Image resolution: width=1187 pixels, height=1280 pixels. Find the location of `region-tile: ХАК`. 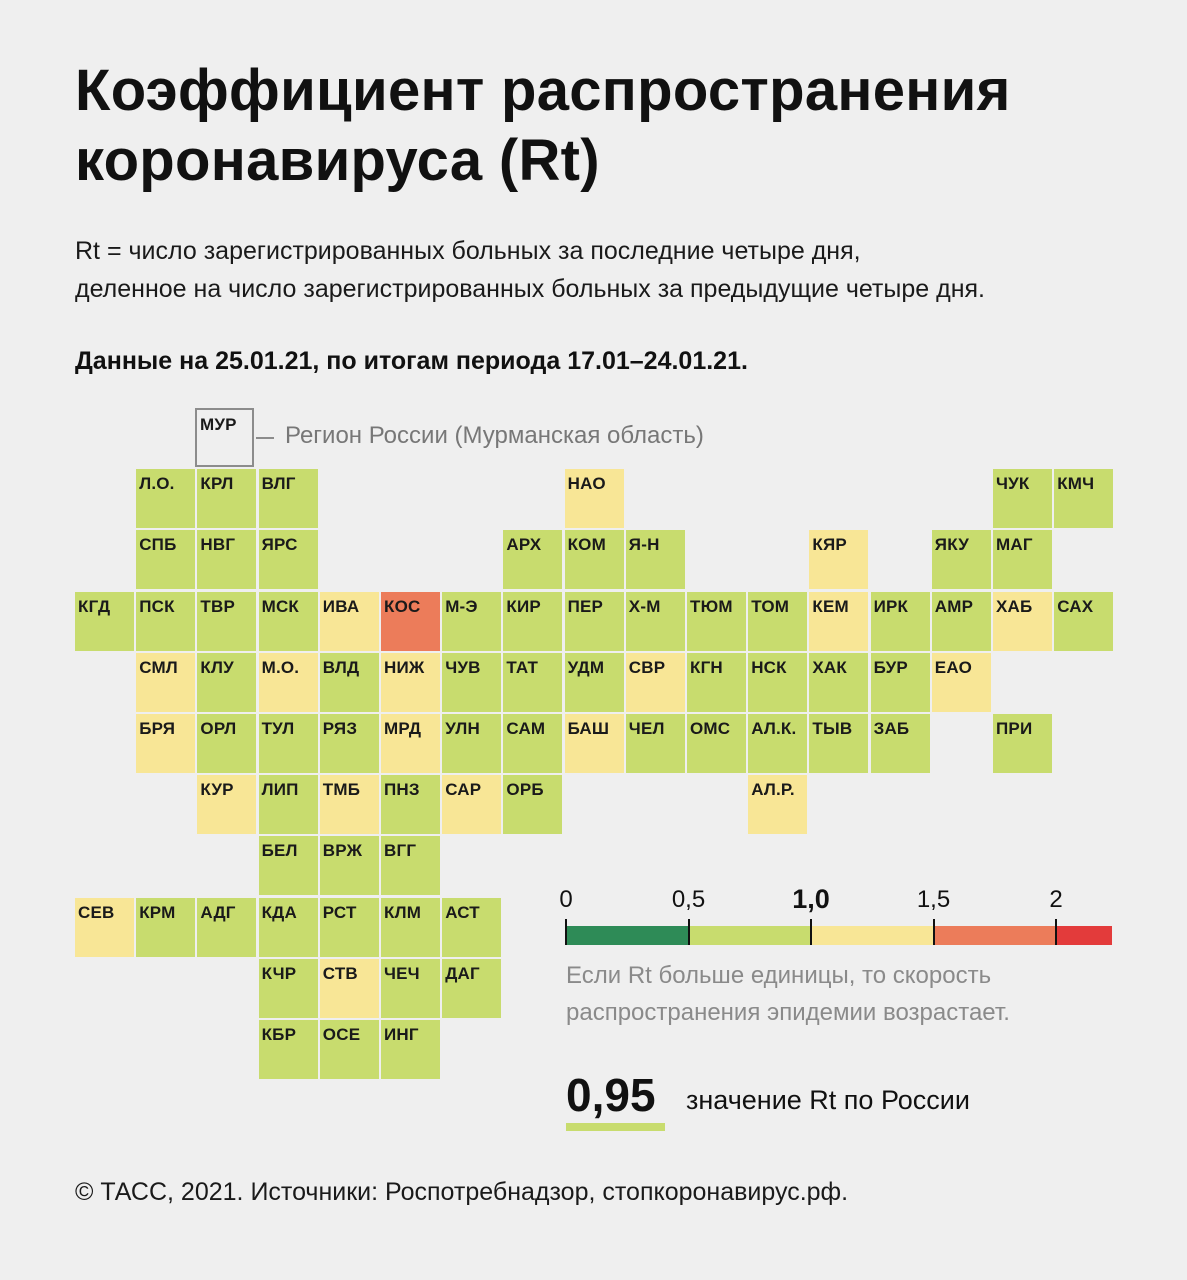

region-tile: ХАК is located at coordinates (839, 682).